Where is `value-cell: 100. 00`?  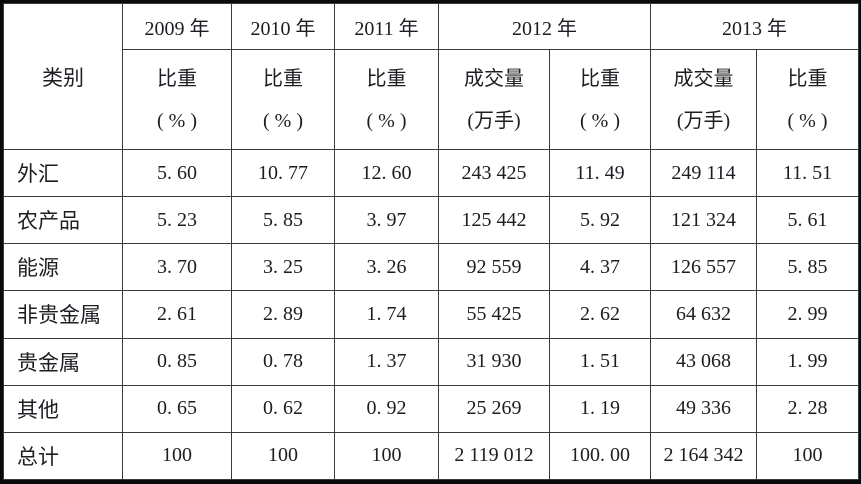
value-cell: 100. 00 is located at coordinates (600, 456).